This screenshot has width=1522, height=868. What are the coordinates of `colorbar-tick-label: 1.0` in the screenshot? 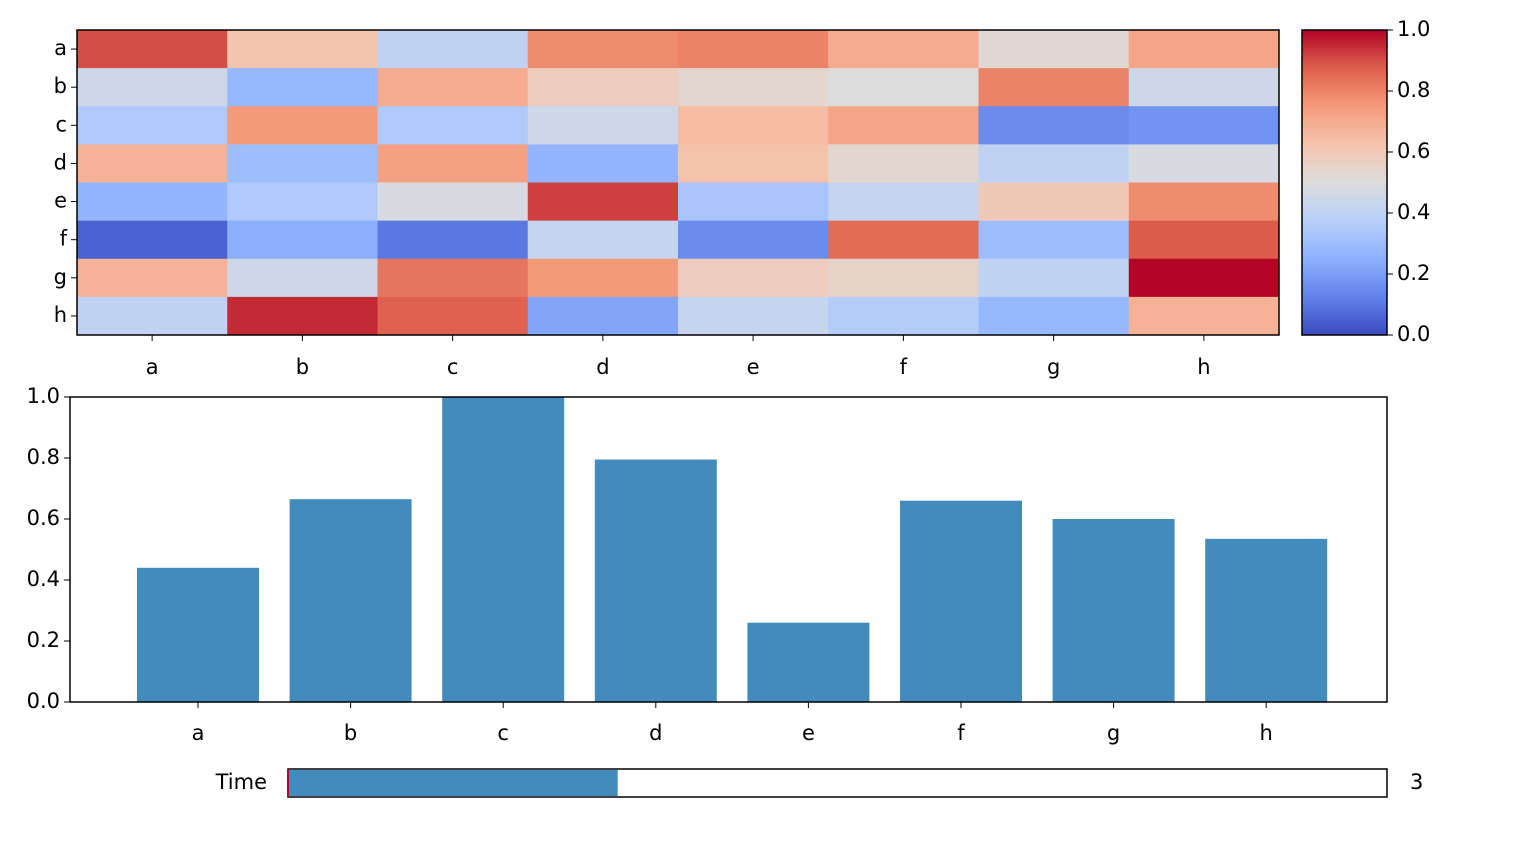 It's located at (1413, 29).